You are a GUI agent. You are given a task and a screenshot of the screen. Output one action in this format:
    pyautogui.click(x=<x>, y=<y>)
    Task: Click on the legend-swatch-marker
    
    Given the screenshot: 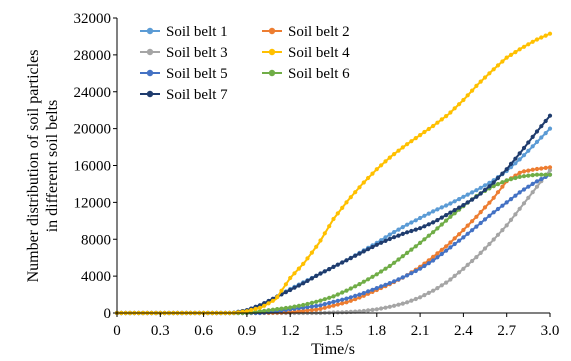 What is the action you would take?
    pyautogui.click(x=150, y=31)
    